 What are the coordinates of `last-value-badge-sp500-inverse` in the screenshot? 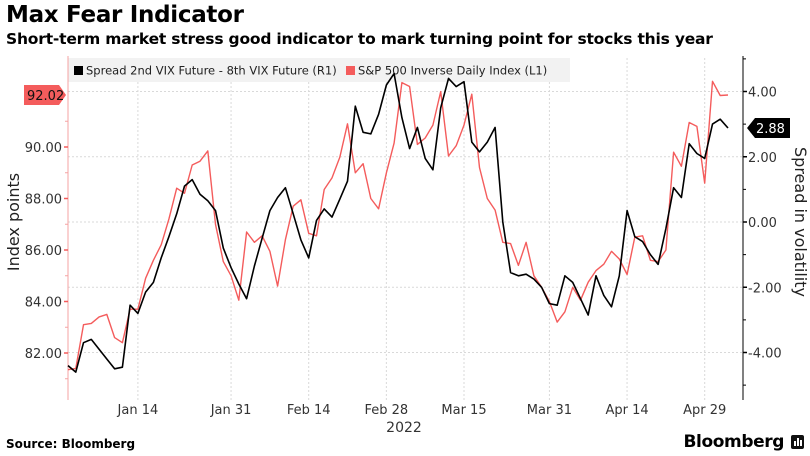 It's located at (45, 94).